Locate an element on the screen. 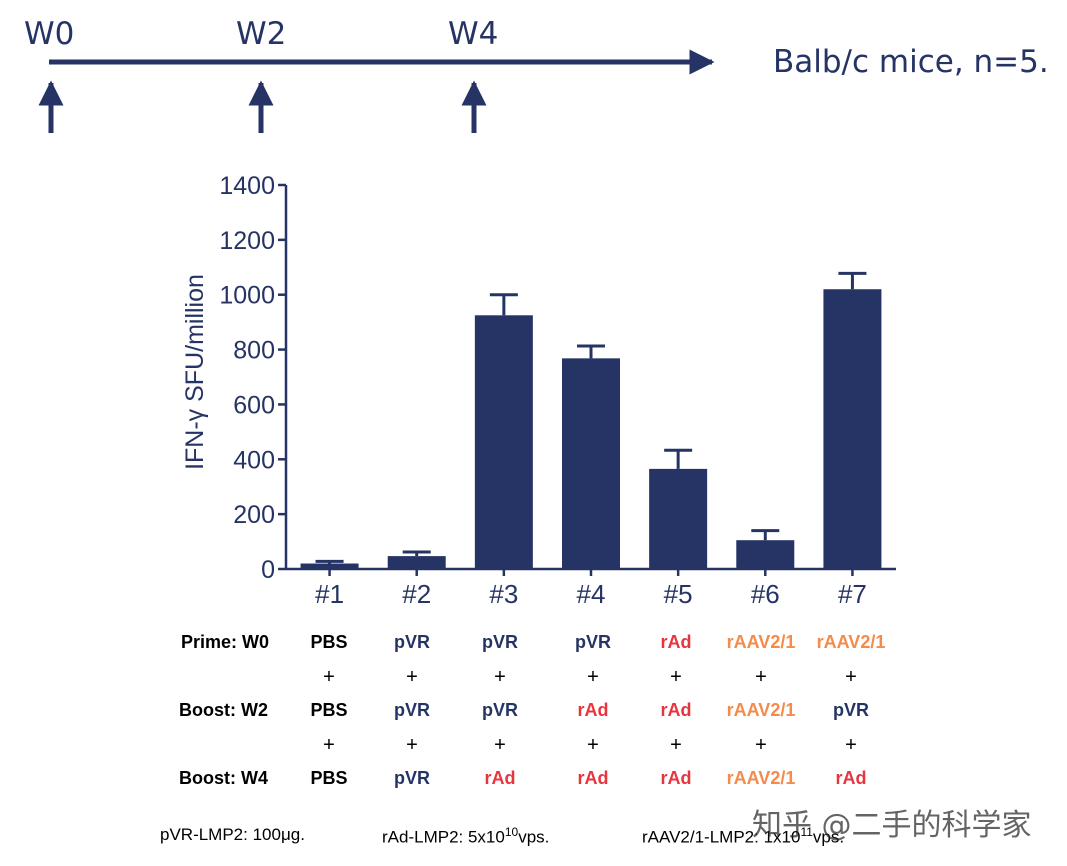 The image size is (1067, 866). week-label-w2: W2 is located at coordinates (261, 34).